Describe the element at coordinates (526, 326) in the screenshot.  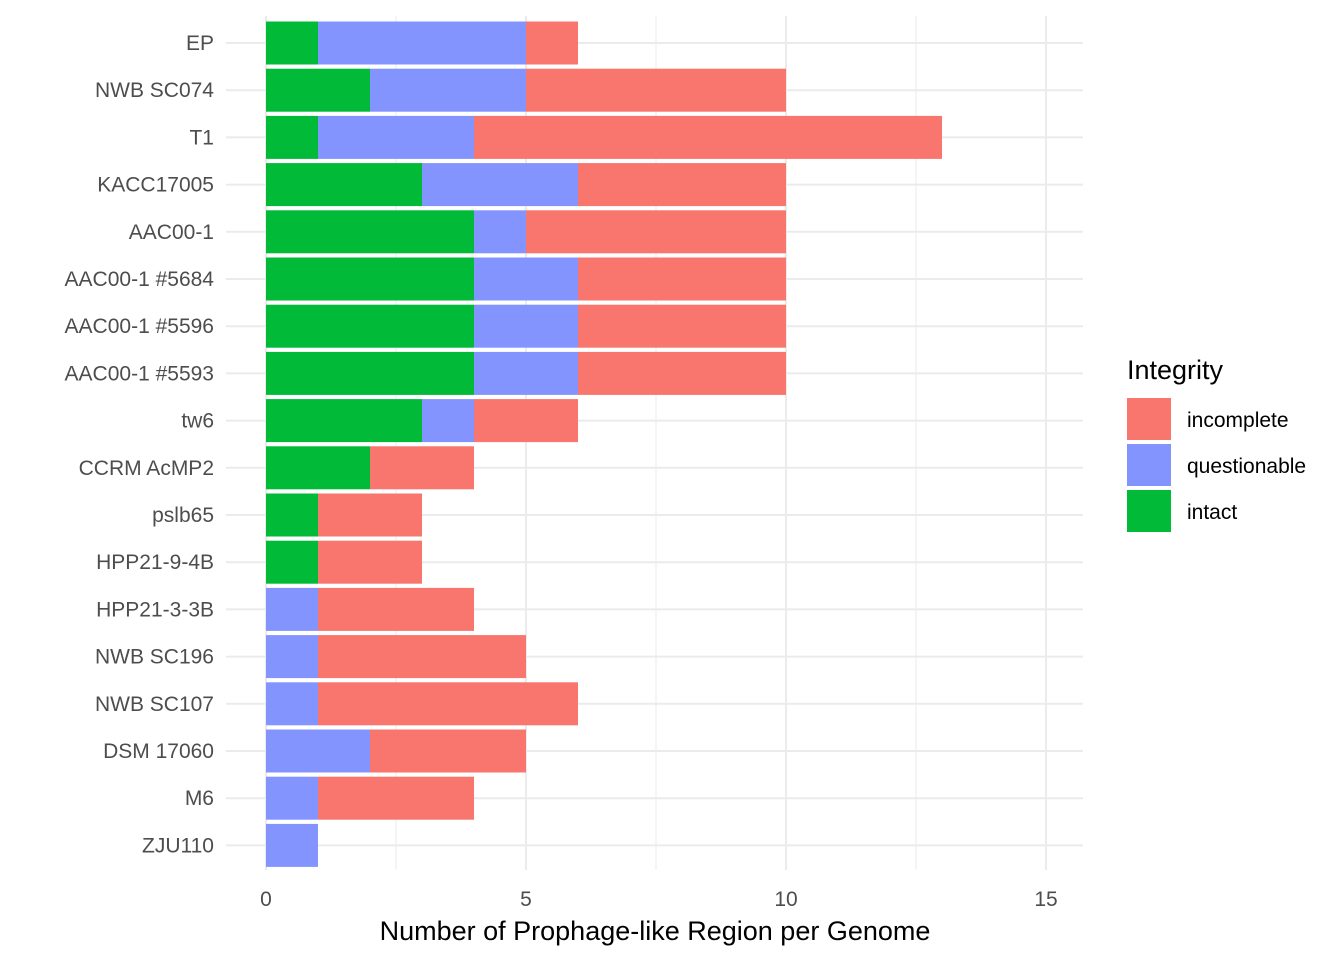
I see `bar-segment-questionable: AAC00-1 #5596 — questionable: 2` at that location.